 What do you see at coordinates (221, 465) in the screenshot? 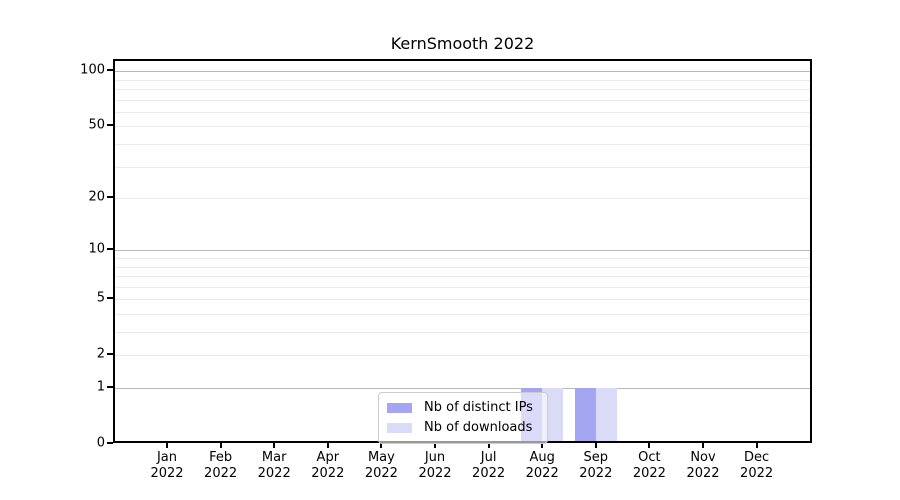
I see `x-tick-label: Feb 2022` at bounding box center [221, 465].